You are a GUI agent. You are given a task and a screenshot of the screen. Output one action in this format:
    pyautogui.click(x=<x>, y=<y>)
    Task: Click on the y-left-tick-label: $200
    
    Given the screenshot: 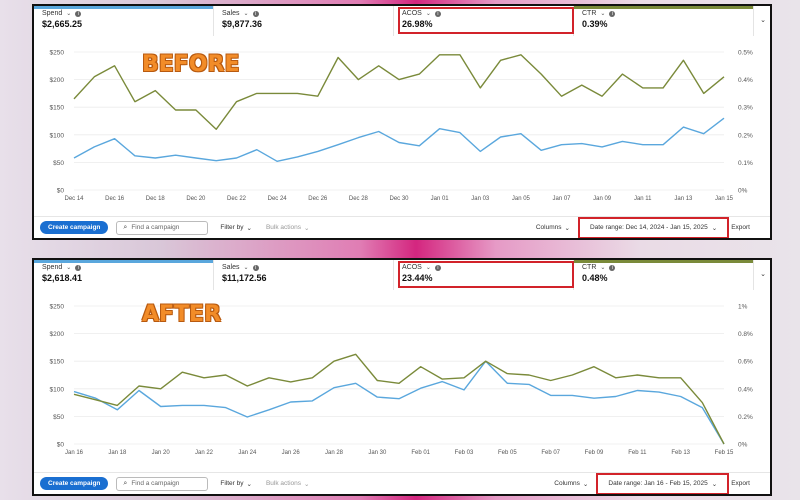 What is the action you would take?
    pyautogui.click(x=57, y=80)
    